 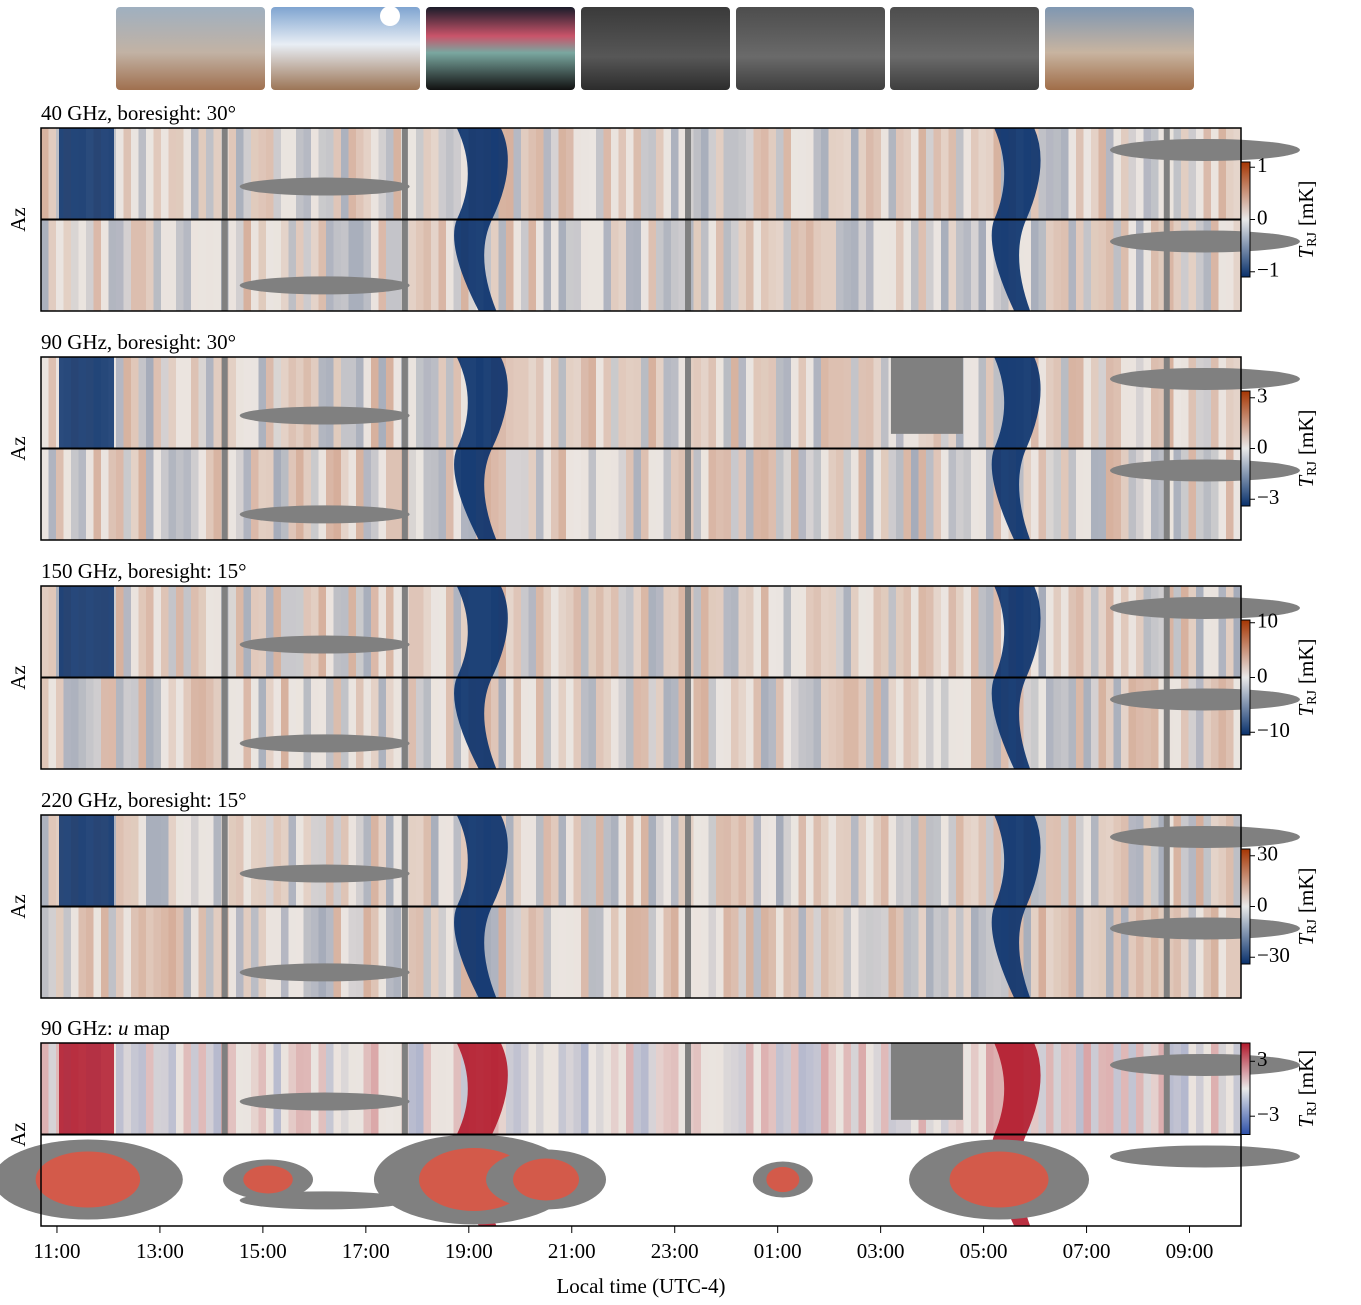 I want to click on title-suffix: map, so click(x=149, y=1028).